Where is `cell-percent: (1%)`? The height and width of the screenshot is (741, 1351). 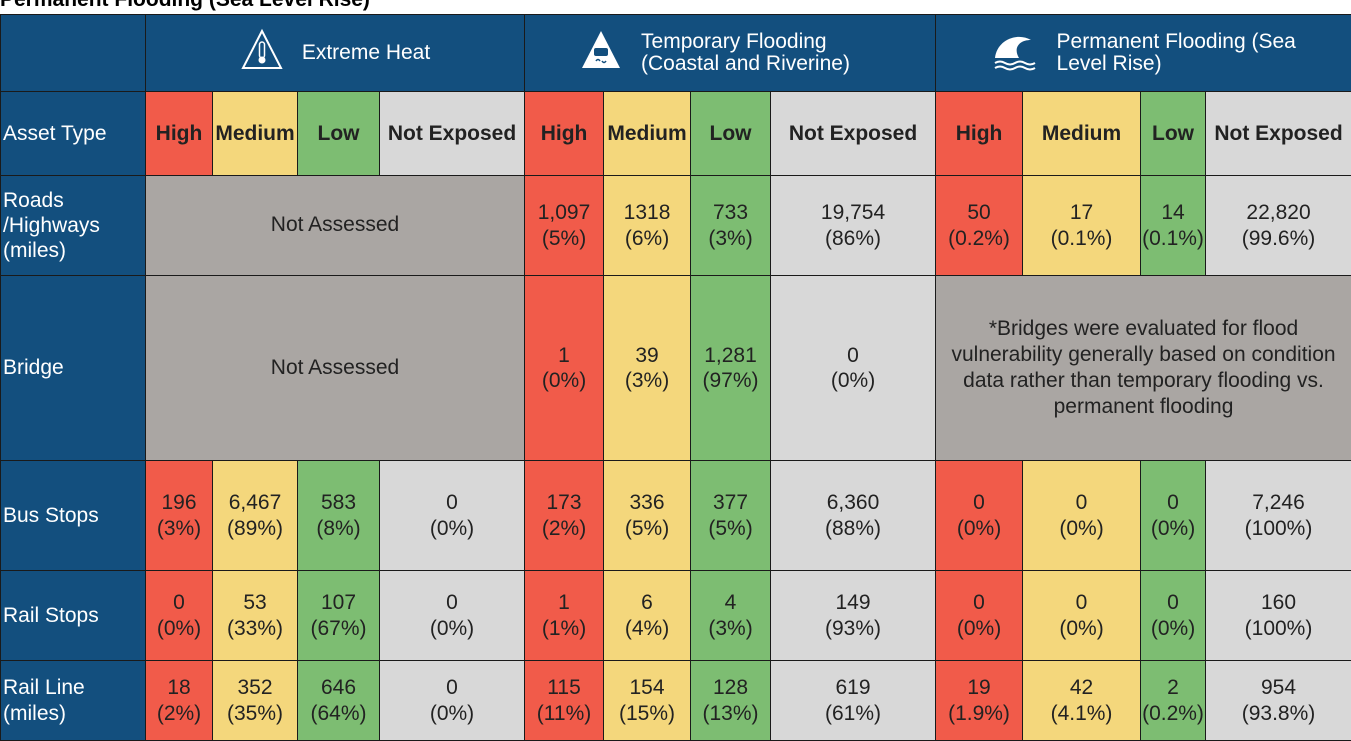
cell-percent: (1%) is located at coordinates (564, 628).